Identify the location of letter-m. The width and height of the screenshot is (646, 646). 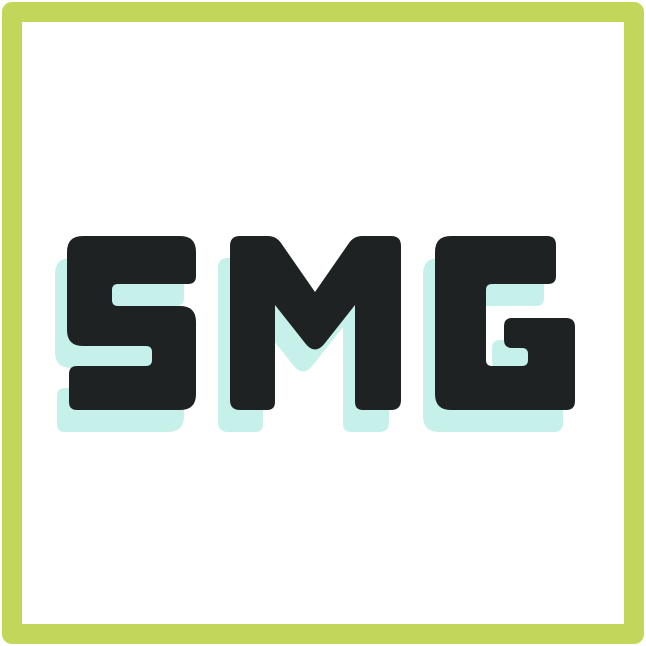
(315, 323).